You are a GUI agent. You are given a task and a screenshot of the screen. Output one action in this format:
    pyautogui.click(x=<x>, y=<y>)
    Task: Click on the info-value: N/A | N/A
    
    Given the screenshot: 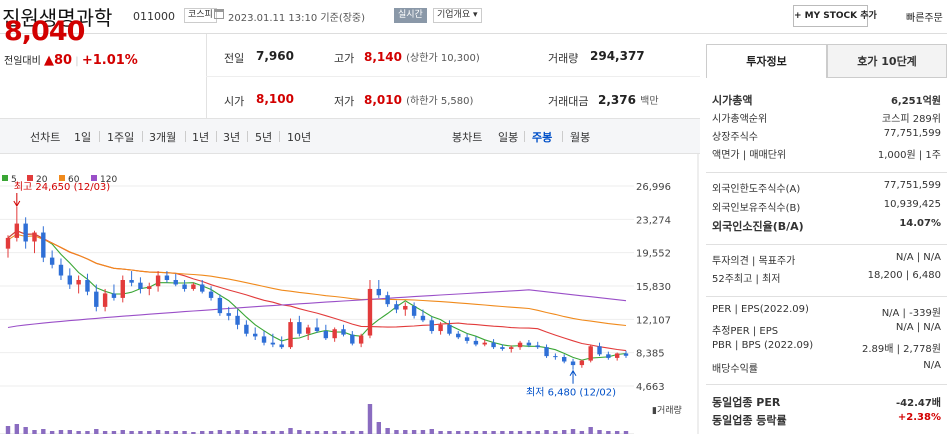 What is the action you would take?
    pyautogui.click(x=918, y=327)
    